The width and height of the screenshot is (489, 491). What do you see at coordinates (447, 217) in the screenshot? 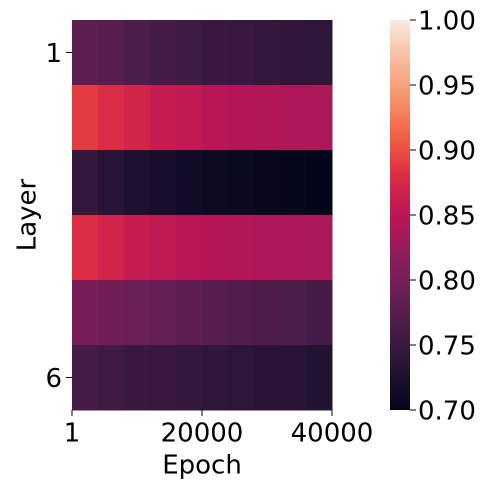
I see `colorbar-tick-label: 0.85` at bounding box center [447, 217].